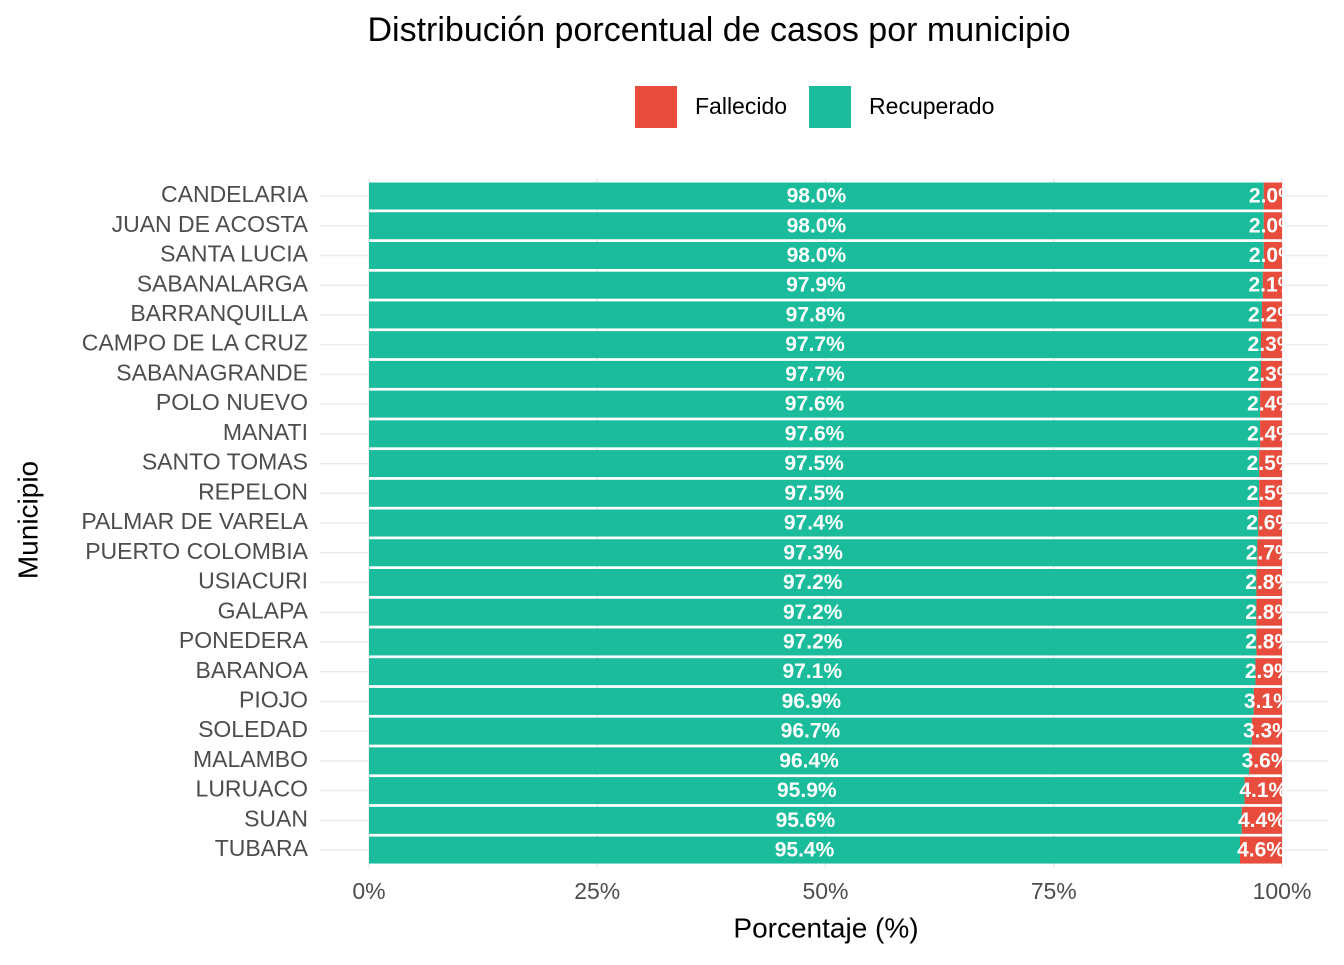  Describe the element at coordinates (597, 891) in the screenshot. I see `x-tick-label: 25%` at that location.